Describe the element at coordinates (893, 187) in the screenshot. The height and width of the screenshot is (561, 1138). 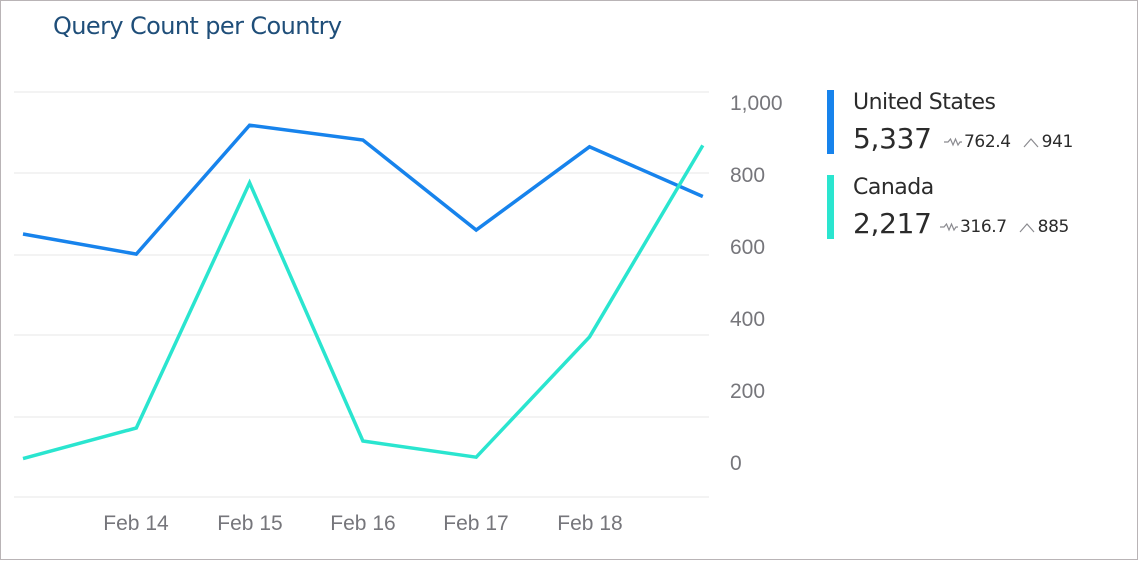
I see `legend-series-name: Canada` at that location.